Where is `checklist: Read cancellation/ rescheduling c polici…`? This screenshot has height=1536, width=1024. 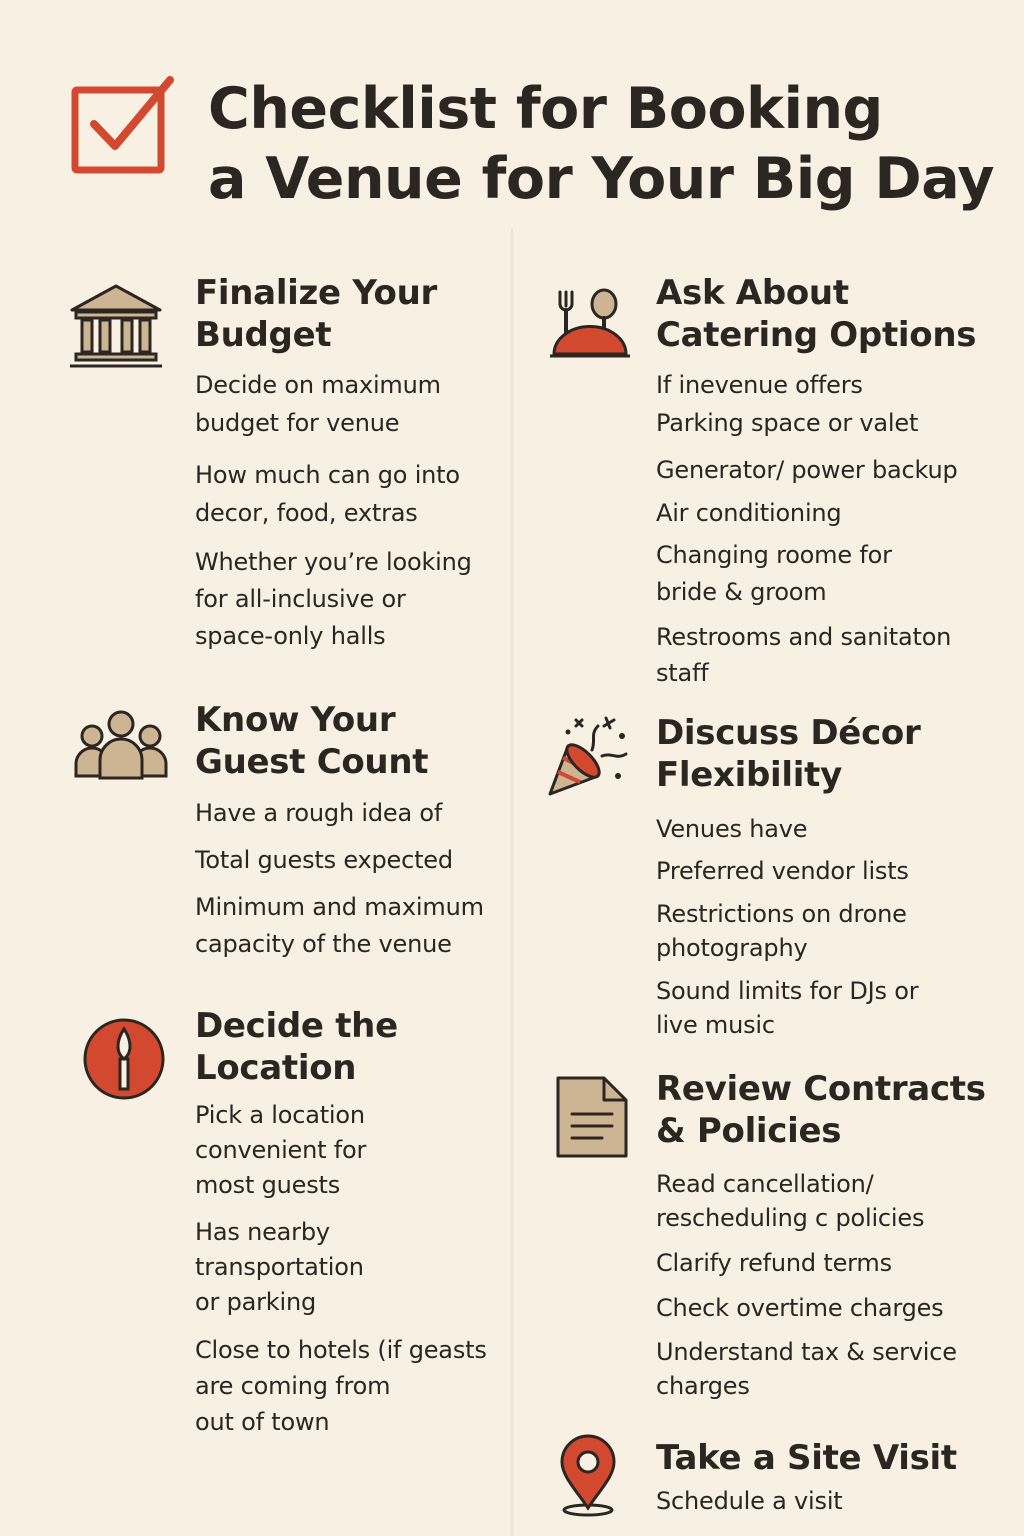
checklist: Read cancellation/ rescheduling c polici… is located at coordinates (836, 1285).